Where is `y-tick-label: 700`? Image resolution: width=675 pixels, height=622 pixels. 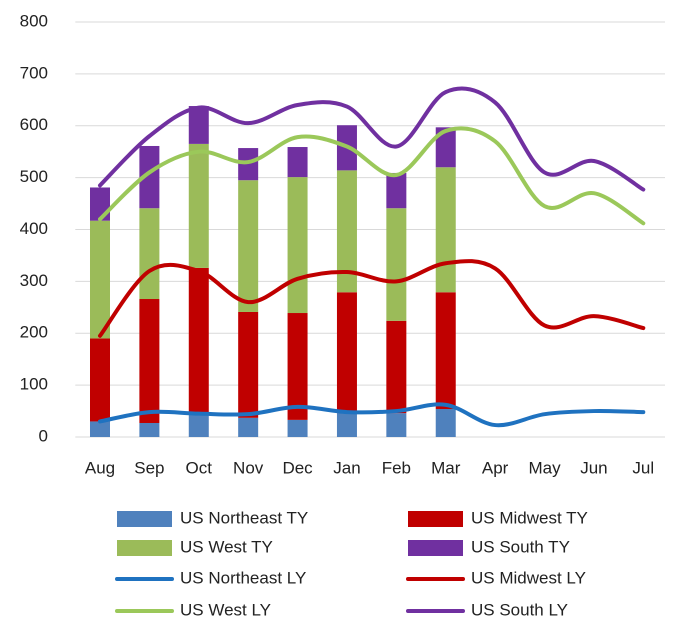 y-tick-label: 700 is located at coordinates (34, 72).